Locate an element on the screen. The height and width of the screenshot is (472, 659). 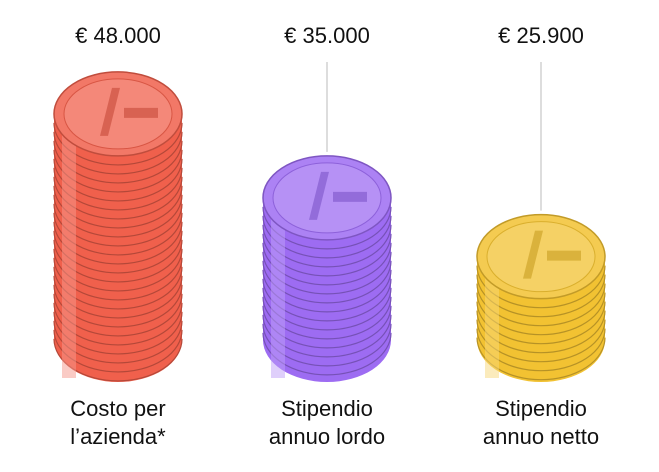
category-label: annuo netto is located at coordinates (541, 436).